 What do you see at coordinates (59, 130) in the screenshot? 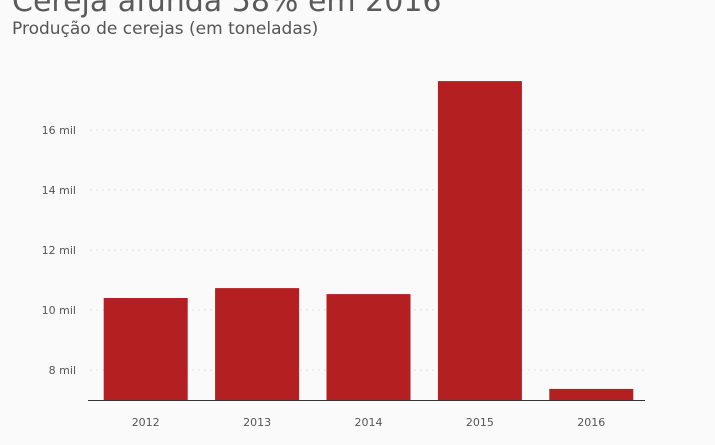
I see `y-tick-label: 16 mil` at bounding box center [59, 130].